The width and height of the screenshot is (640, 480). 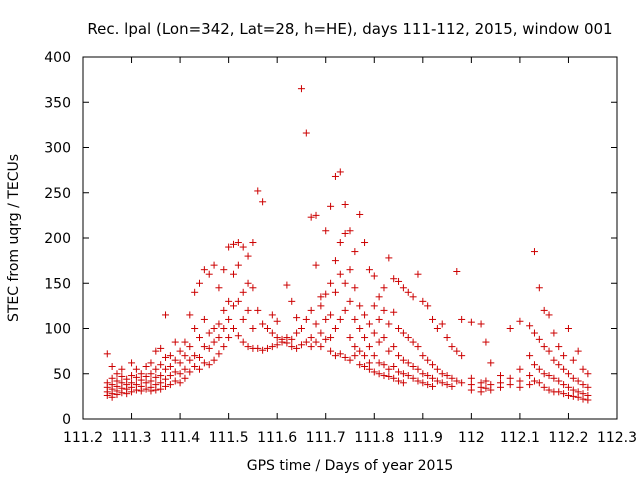 I want to click on y-tick-label: 0, so click(x=66, y=420).